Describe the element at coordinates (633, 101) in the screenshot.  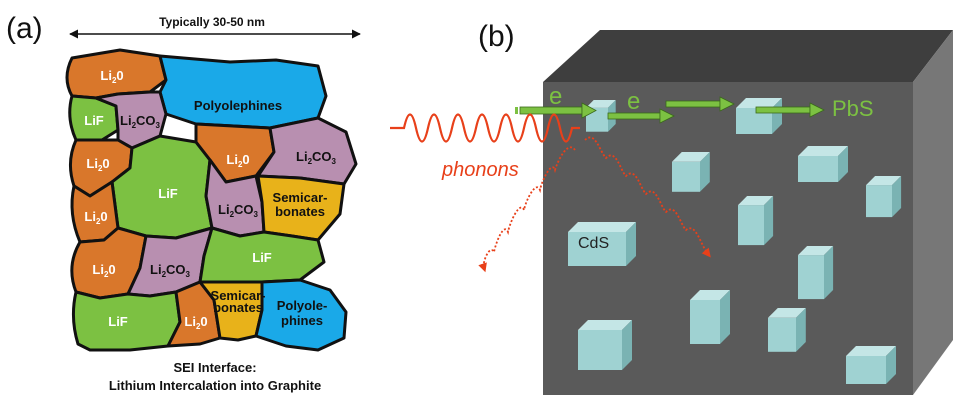
I see `electron-label-2: e` at that location.